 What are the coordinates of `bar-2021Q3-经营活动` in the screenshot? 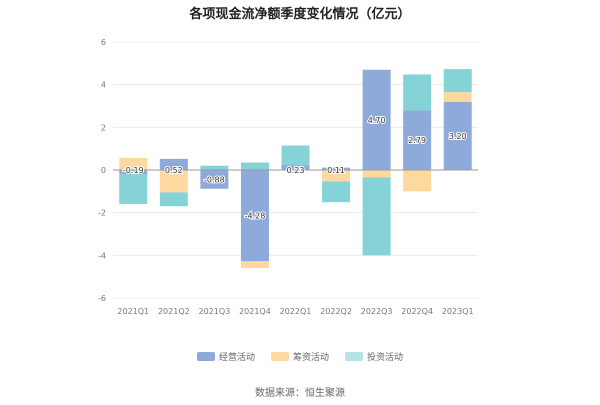 It's located at (214, 179).